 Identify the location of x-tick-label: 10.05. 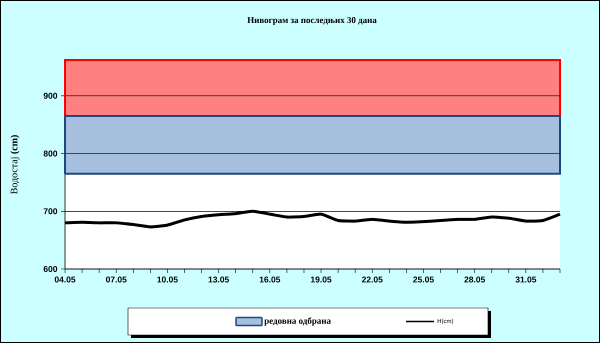
(167, 279).